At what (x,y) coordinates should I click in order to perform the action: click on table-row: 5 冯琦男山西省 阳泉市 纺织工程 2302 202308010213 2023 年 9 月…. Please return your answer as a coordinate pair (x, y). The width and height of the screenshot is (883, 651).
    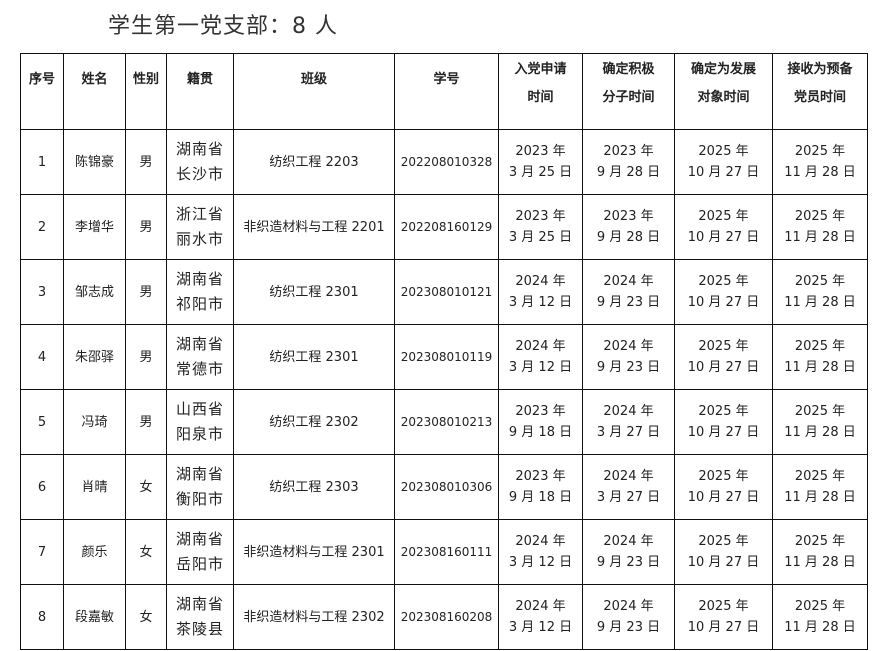
    Looking at the image, I should click on (444, 422).